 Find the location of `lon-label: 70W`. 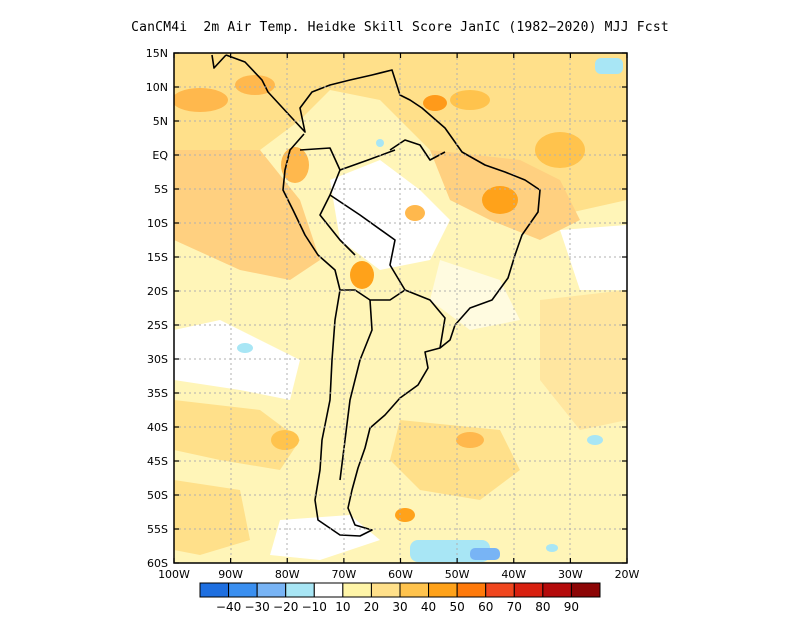

lon-label: 70W is located at coordinates (343, 574).